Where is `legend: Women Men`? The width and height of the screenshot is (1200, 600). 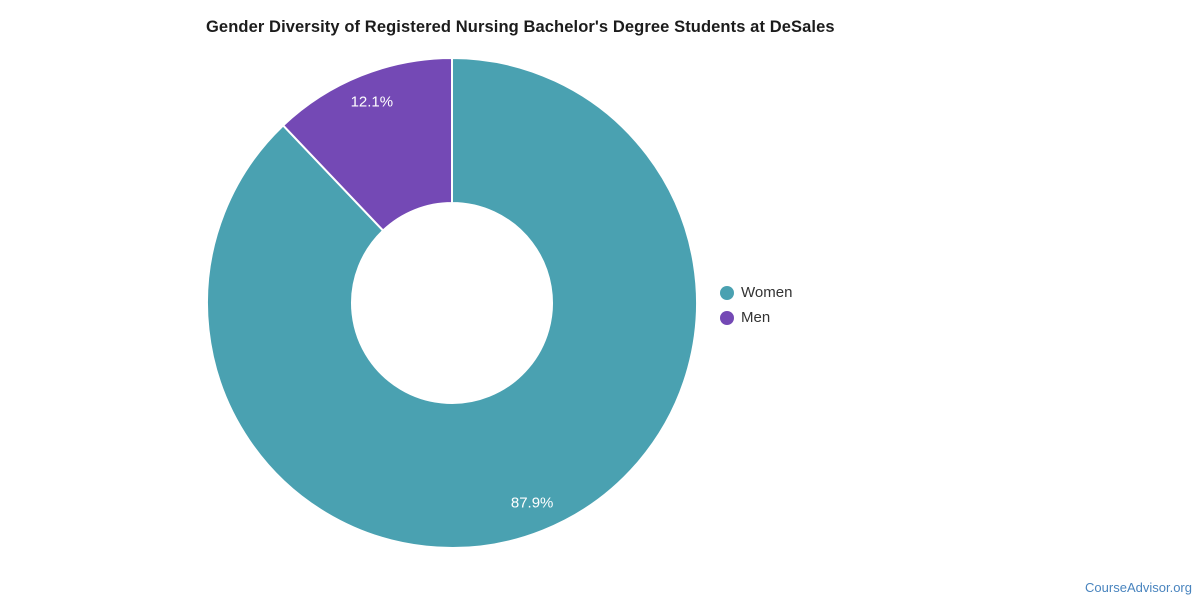
legend: Women Men is located at coordinates (756, 305).